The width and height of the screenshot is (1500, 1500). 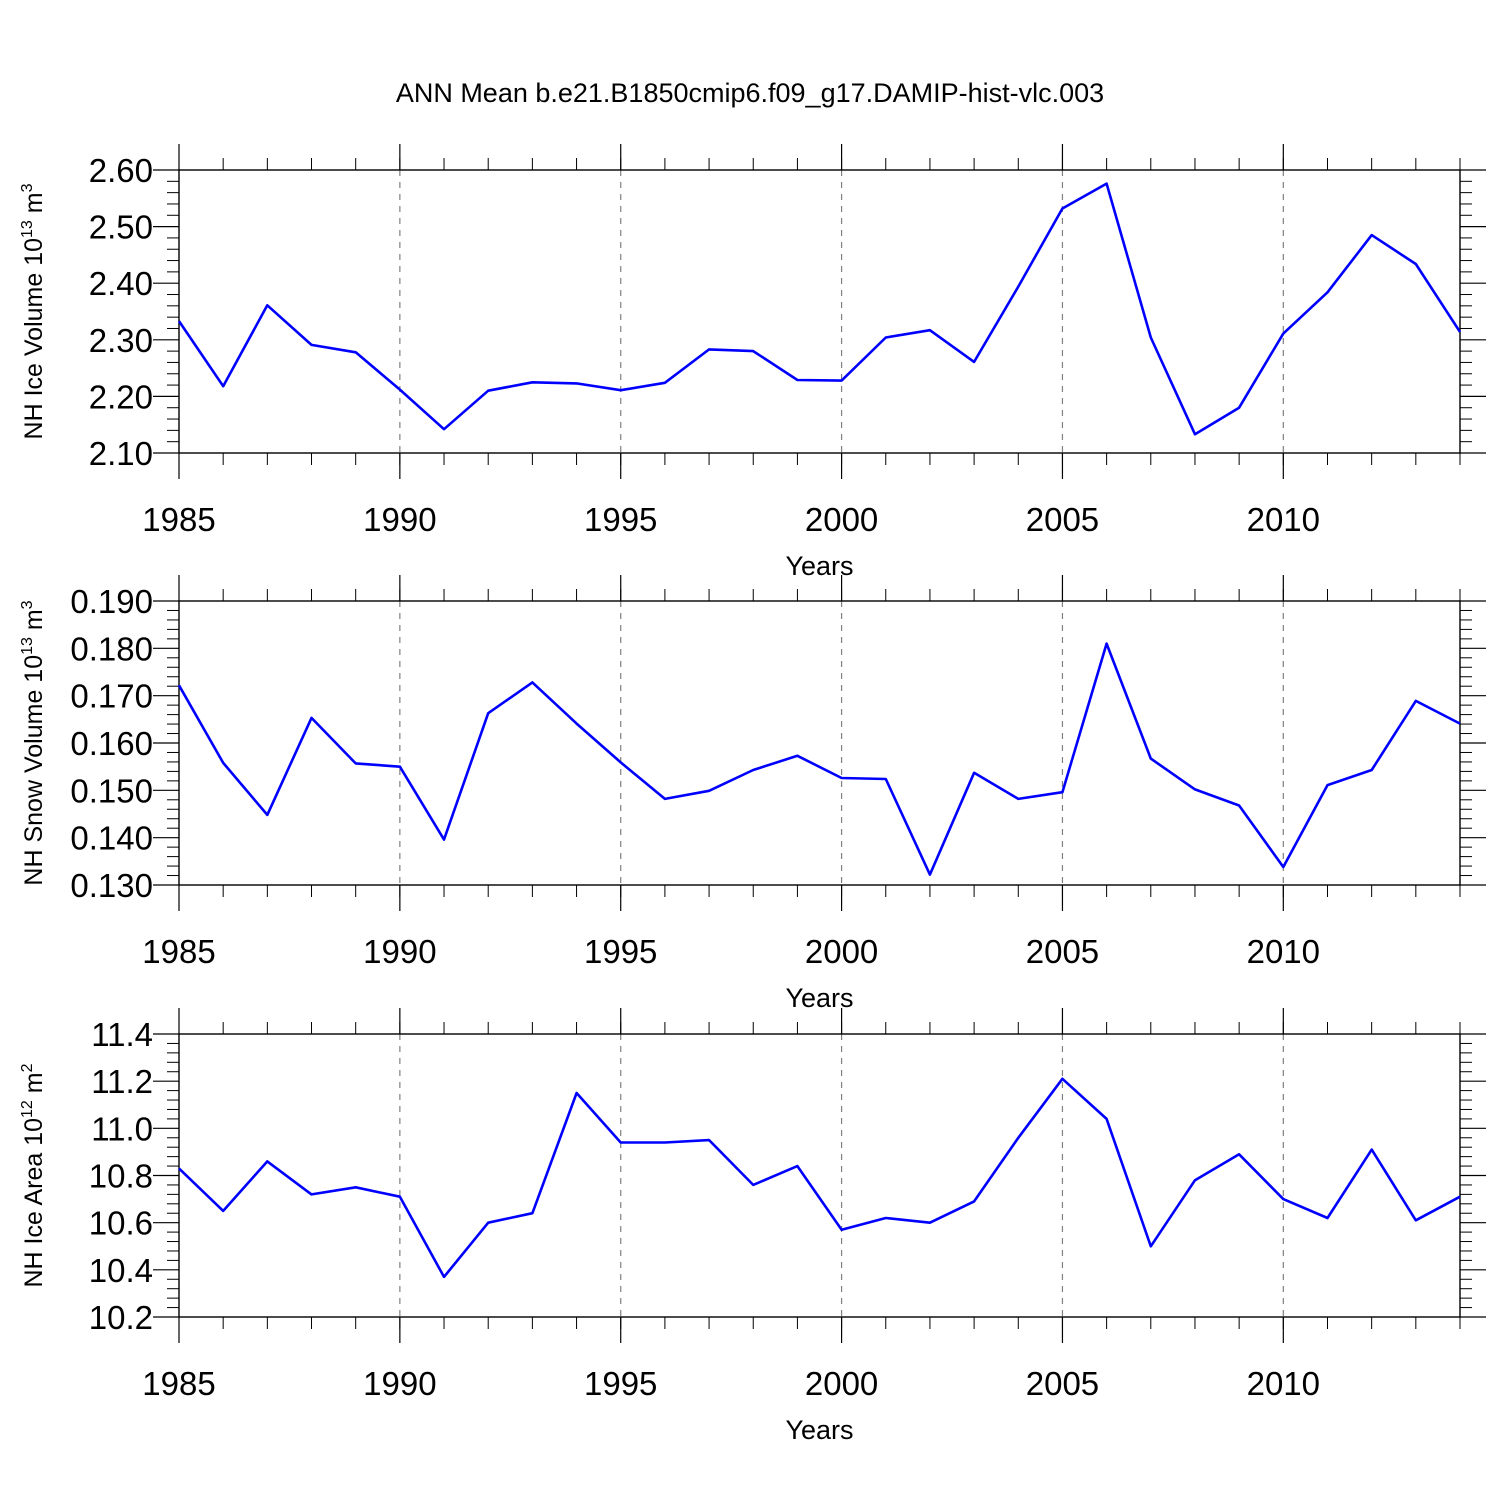 I want to click on y-tick-label: 0.130, so click(x=111, y=885).